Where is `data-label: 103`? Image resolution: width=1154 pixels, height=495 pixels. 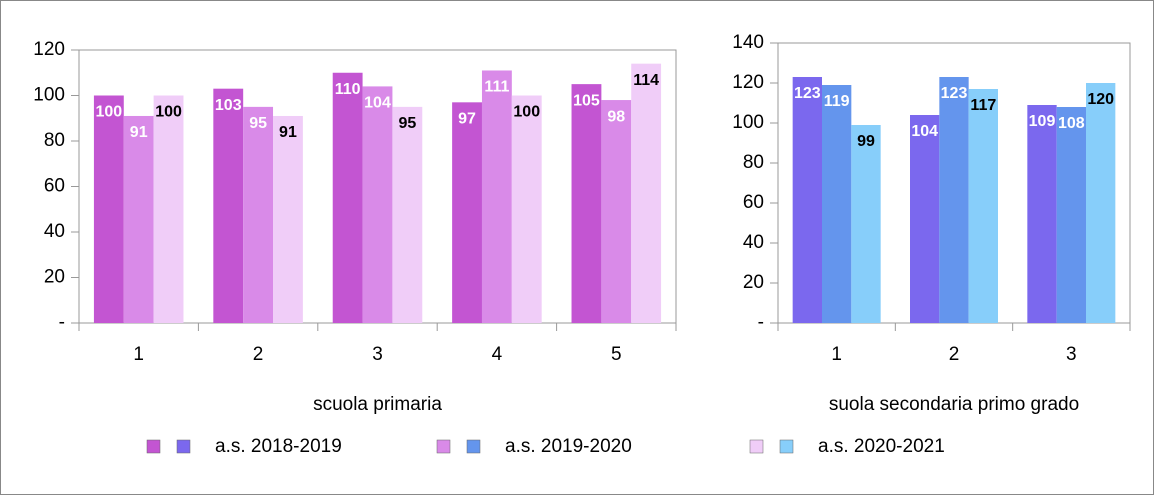 data-label: 103 is located at coordinates (228, 105).